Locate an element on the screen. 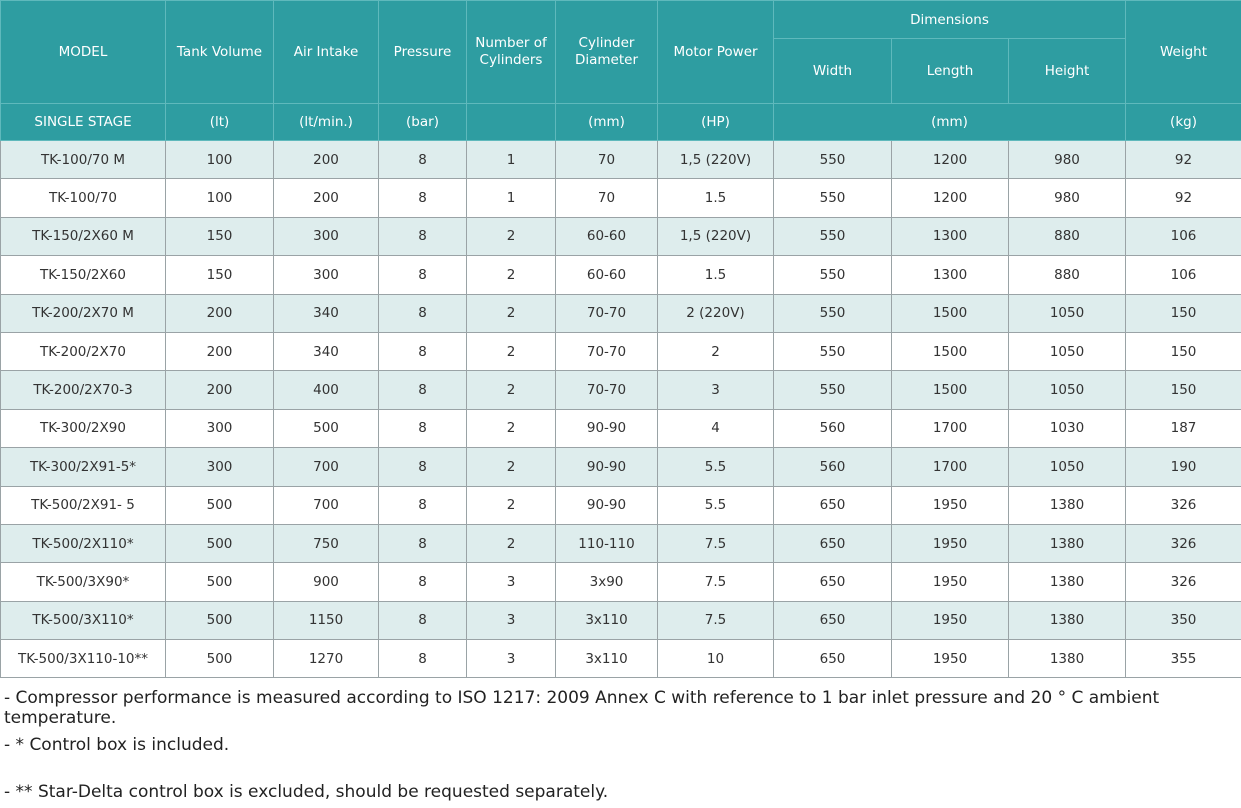  table-cell: 100 is located at coordinates (219, 159).